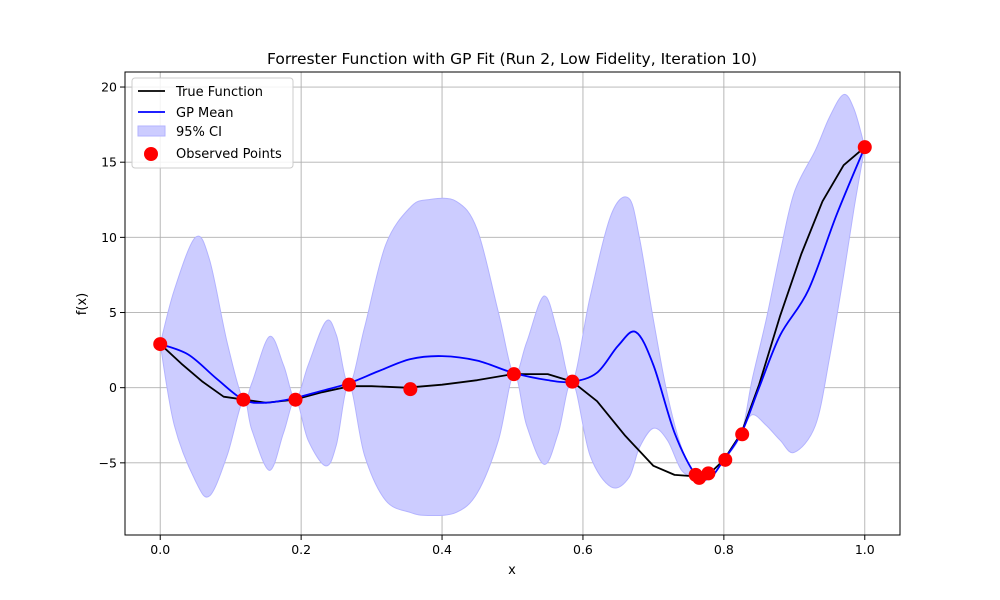  Describe the element at coordinates (724, 549) in the screenshot. I see `x-tick-label: 0.8` at that location.